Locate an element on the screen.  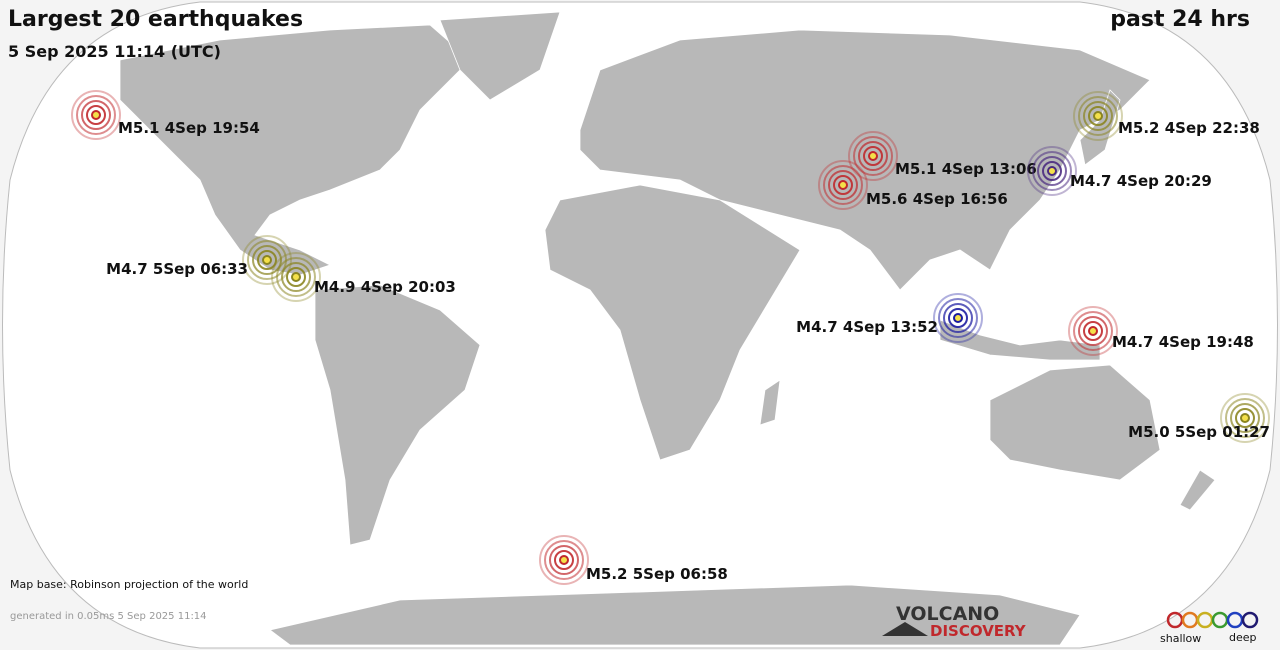
depth-legend is located at coordinates (1212, 620).